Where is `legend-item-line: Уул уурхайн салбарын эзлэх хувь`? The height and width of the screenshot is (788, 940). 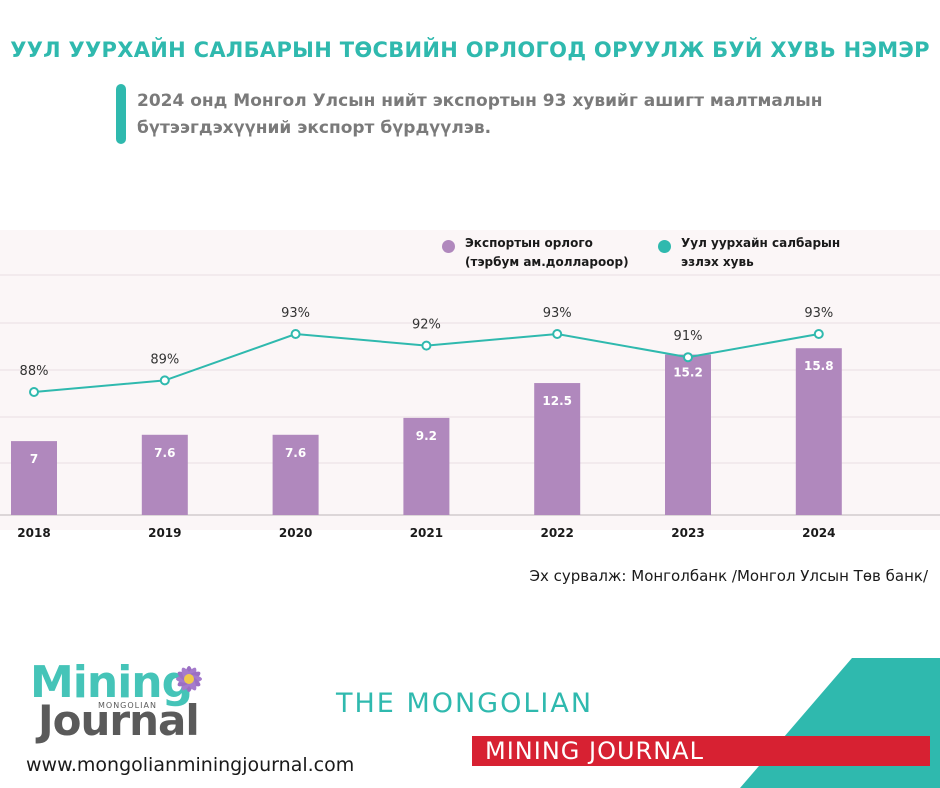
legend-item-line: Уул уурхайн салбарын эзлэх хувь is located at coordinates (758, 253).